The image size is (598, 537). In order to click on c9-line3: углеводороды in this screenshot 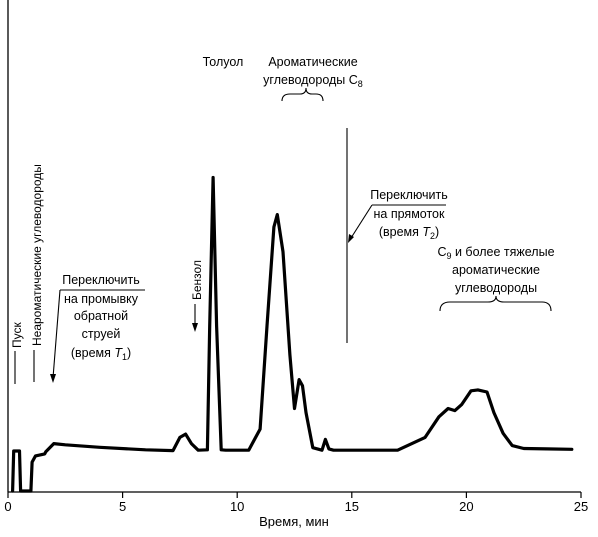, I will do `click(496, 288)`.